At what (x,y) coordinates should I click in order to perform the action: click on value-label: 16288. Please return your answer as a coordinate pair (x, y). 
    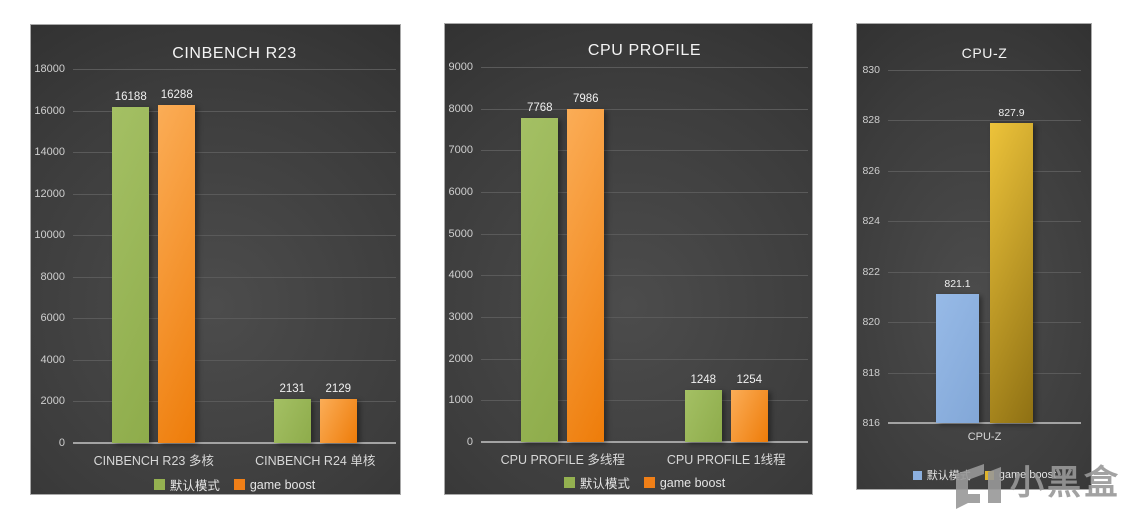
    Looking at the image, I should click on (176, 94).